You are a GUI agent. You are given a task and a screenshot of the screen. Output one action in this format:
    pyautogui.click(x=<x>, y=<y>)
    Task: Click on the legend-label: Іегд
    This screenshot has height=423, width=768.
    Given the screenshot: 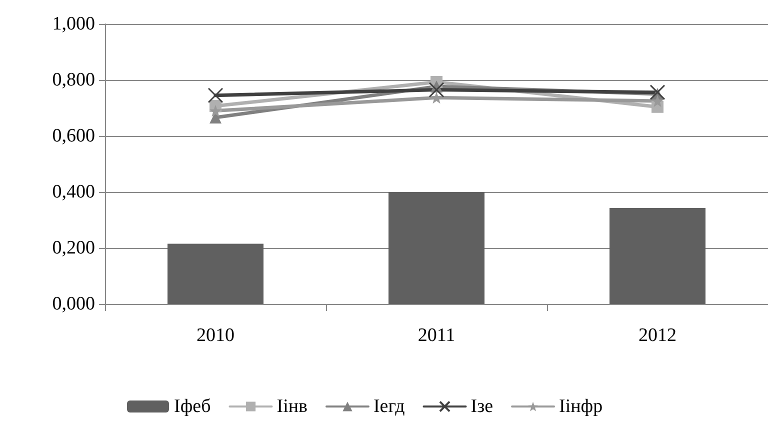 What is the action you would take?
    pyautogui.click(x=389, y=406)
    